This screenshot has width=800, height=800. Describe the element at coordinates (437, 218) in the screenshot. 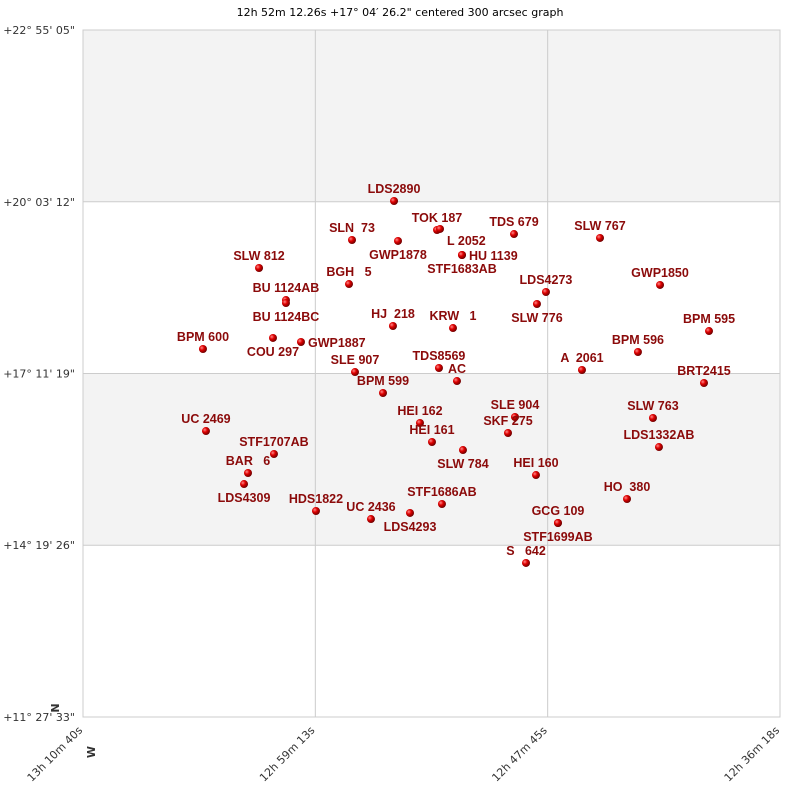

I see `star-label: TOK 187` at that location.